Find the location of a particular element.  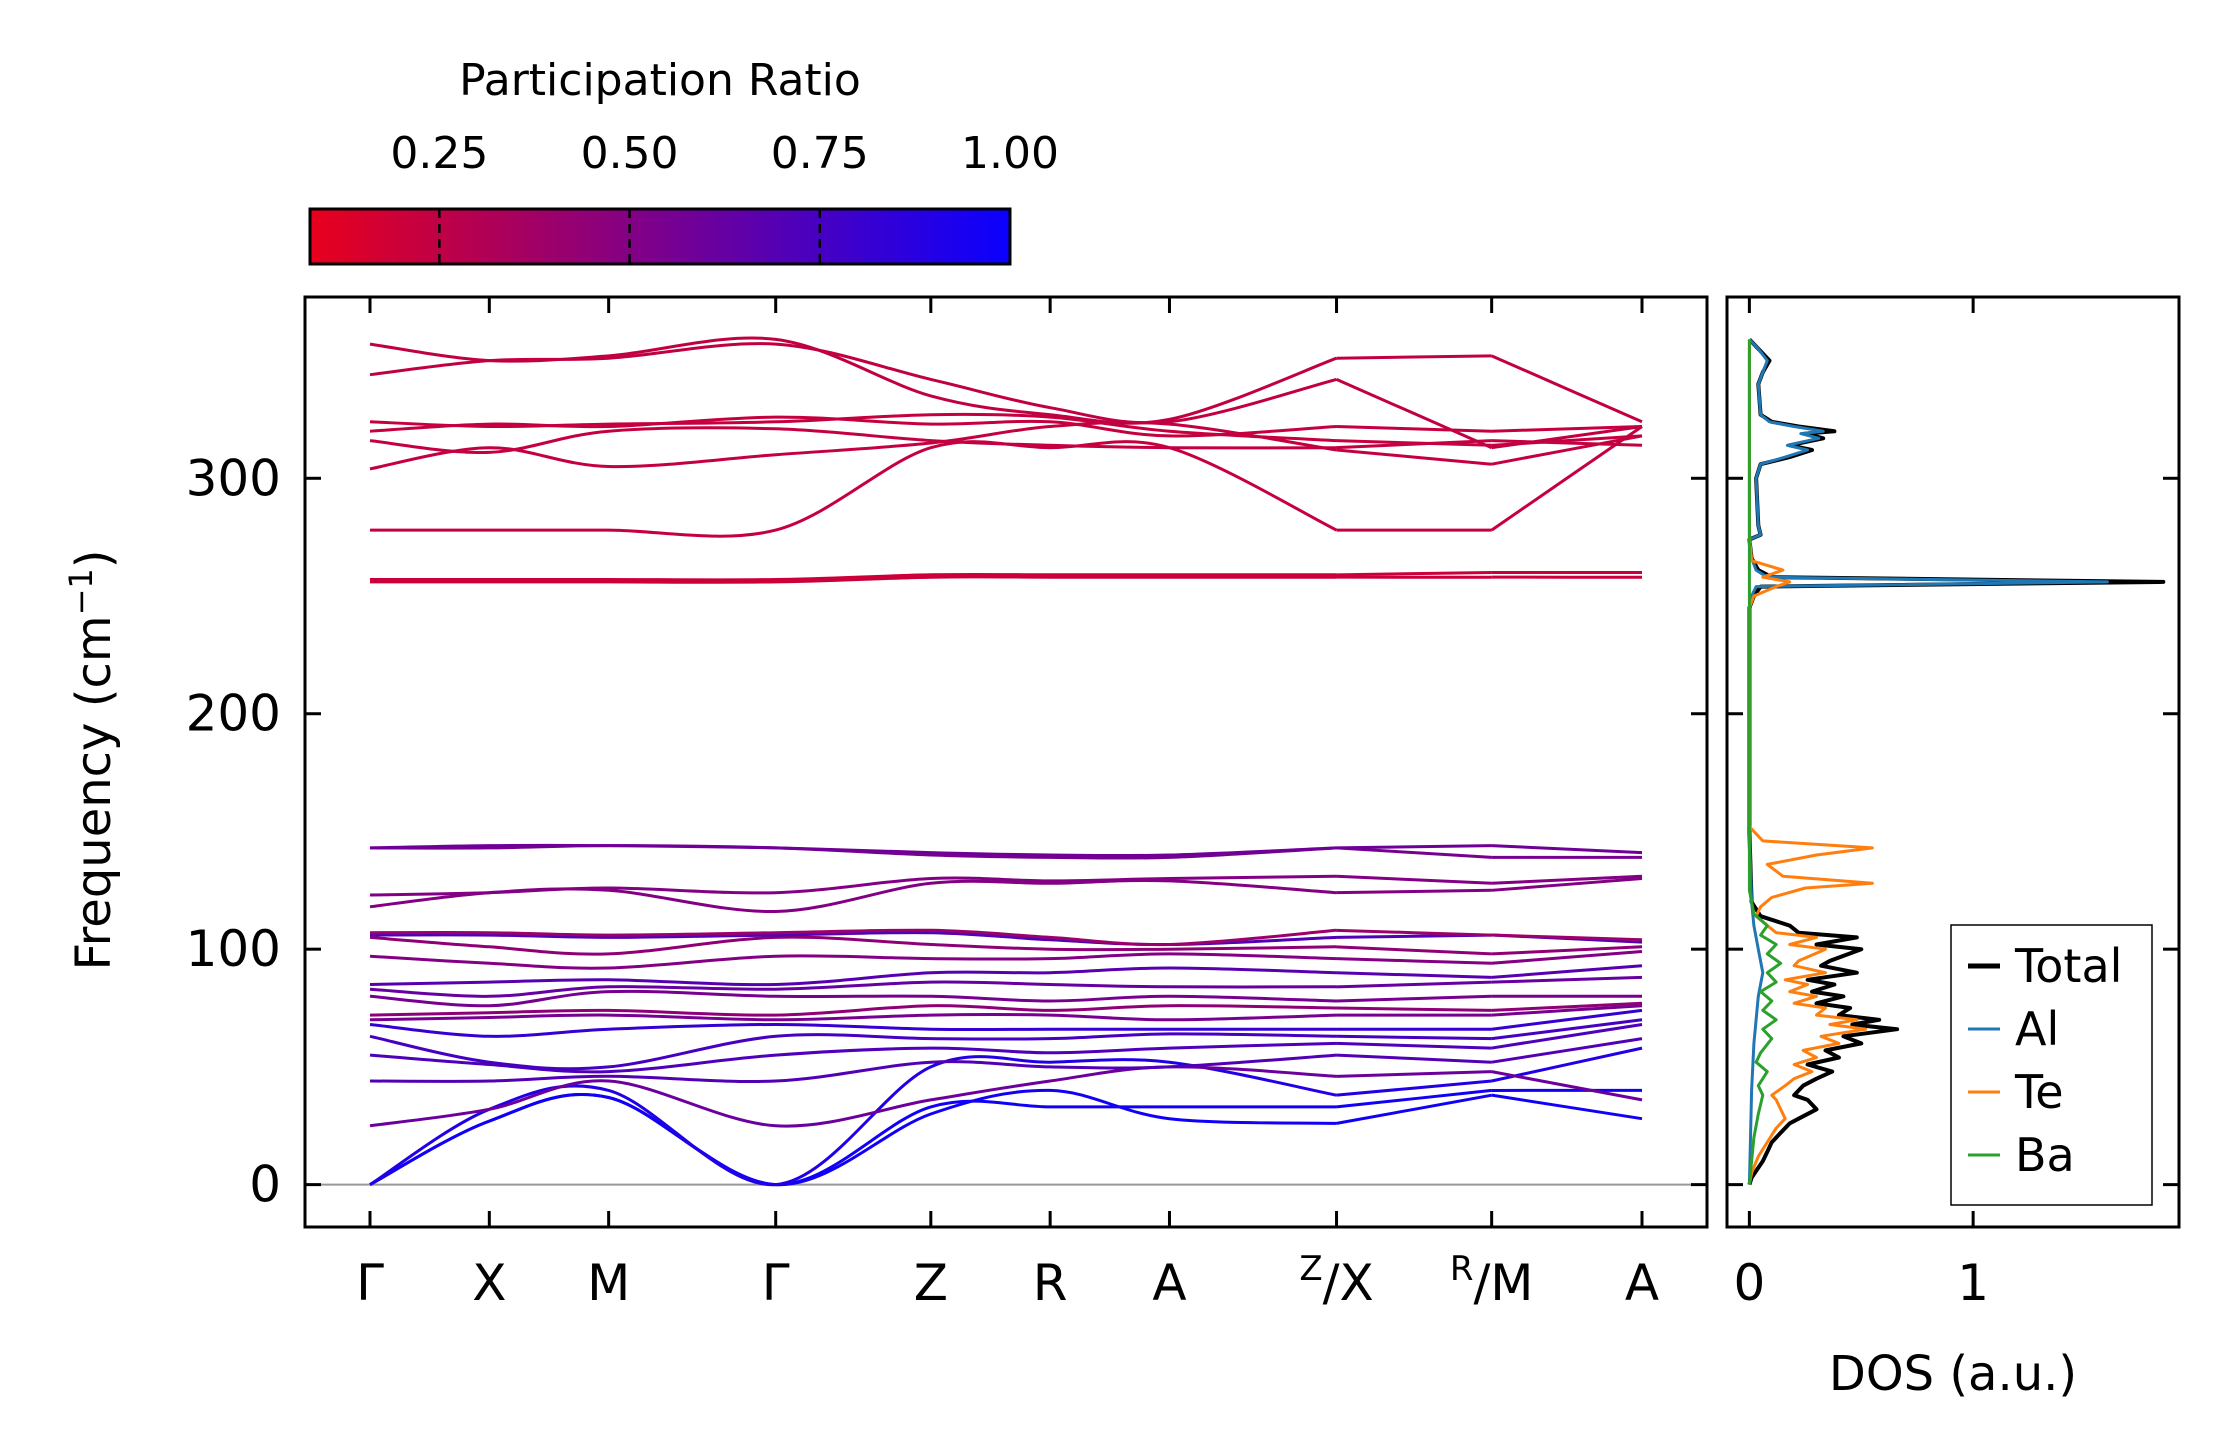

colorbar-tick-labels: 0.25 0.50 0.75 1.00 is located at coordinates (724, 153).